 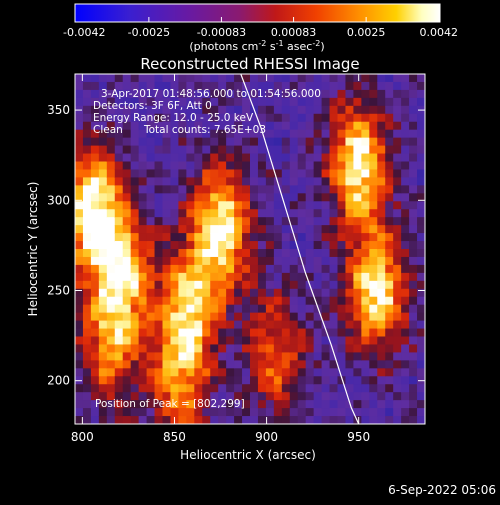 I want to click on annotation-energy: Energy Range: 12.0 - 25.0 keV, so click(x=173, y=118).